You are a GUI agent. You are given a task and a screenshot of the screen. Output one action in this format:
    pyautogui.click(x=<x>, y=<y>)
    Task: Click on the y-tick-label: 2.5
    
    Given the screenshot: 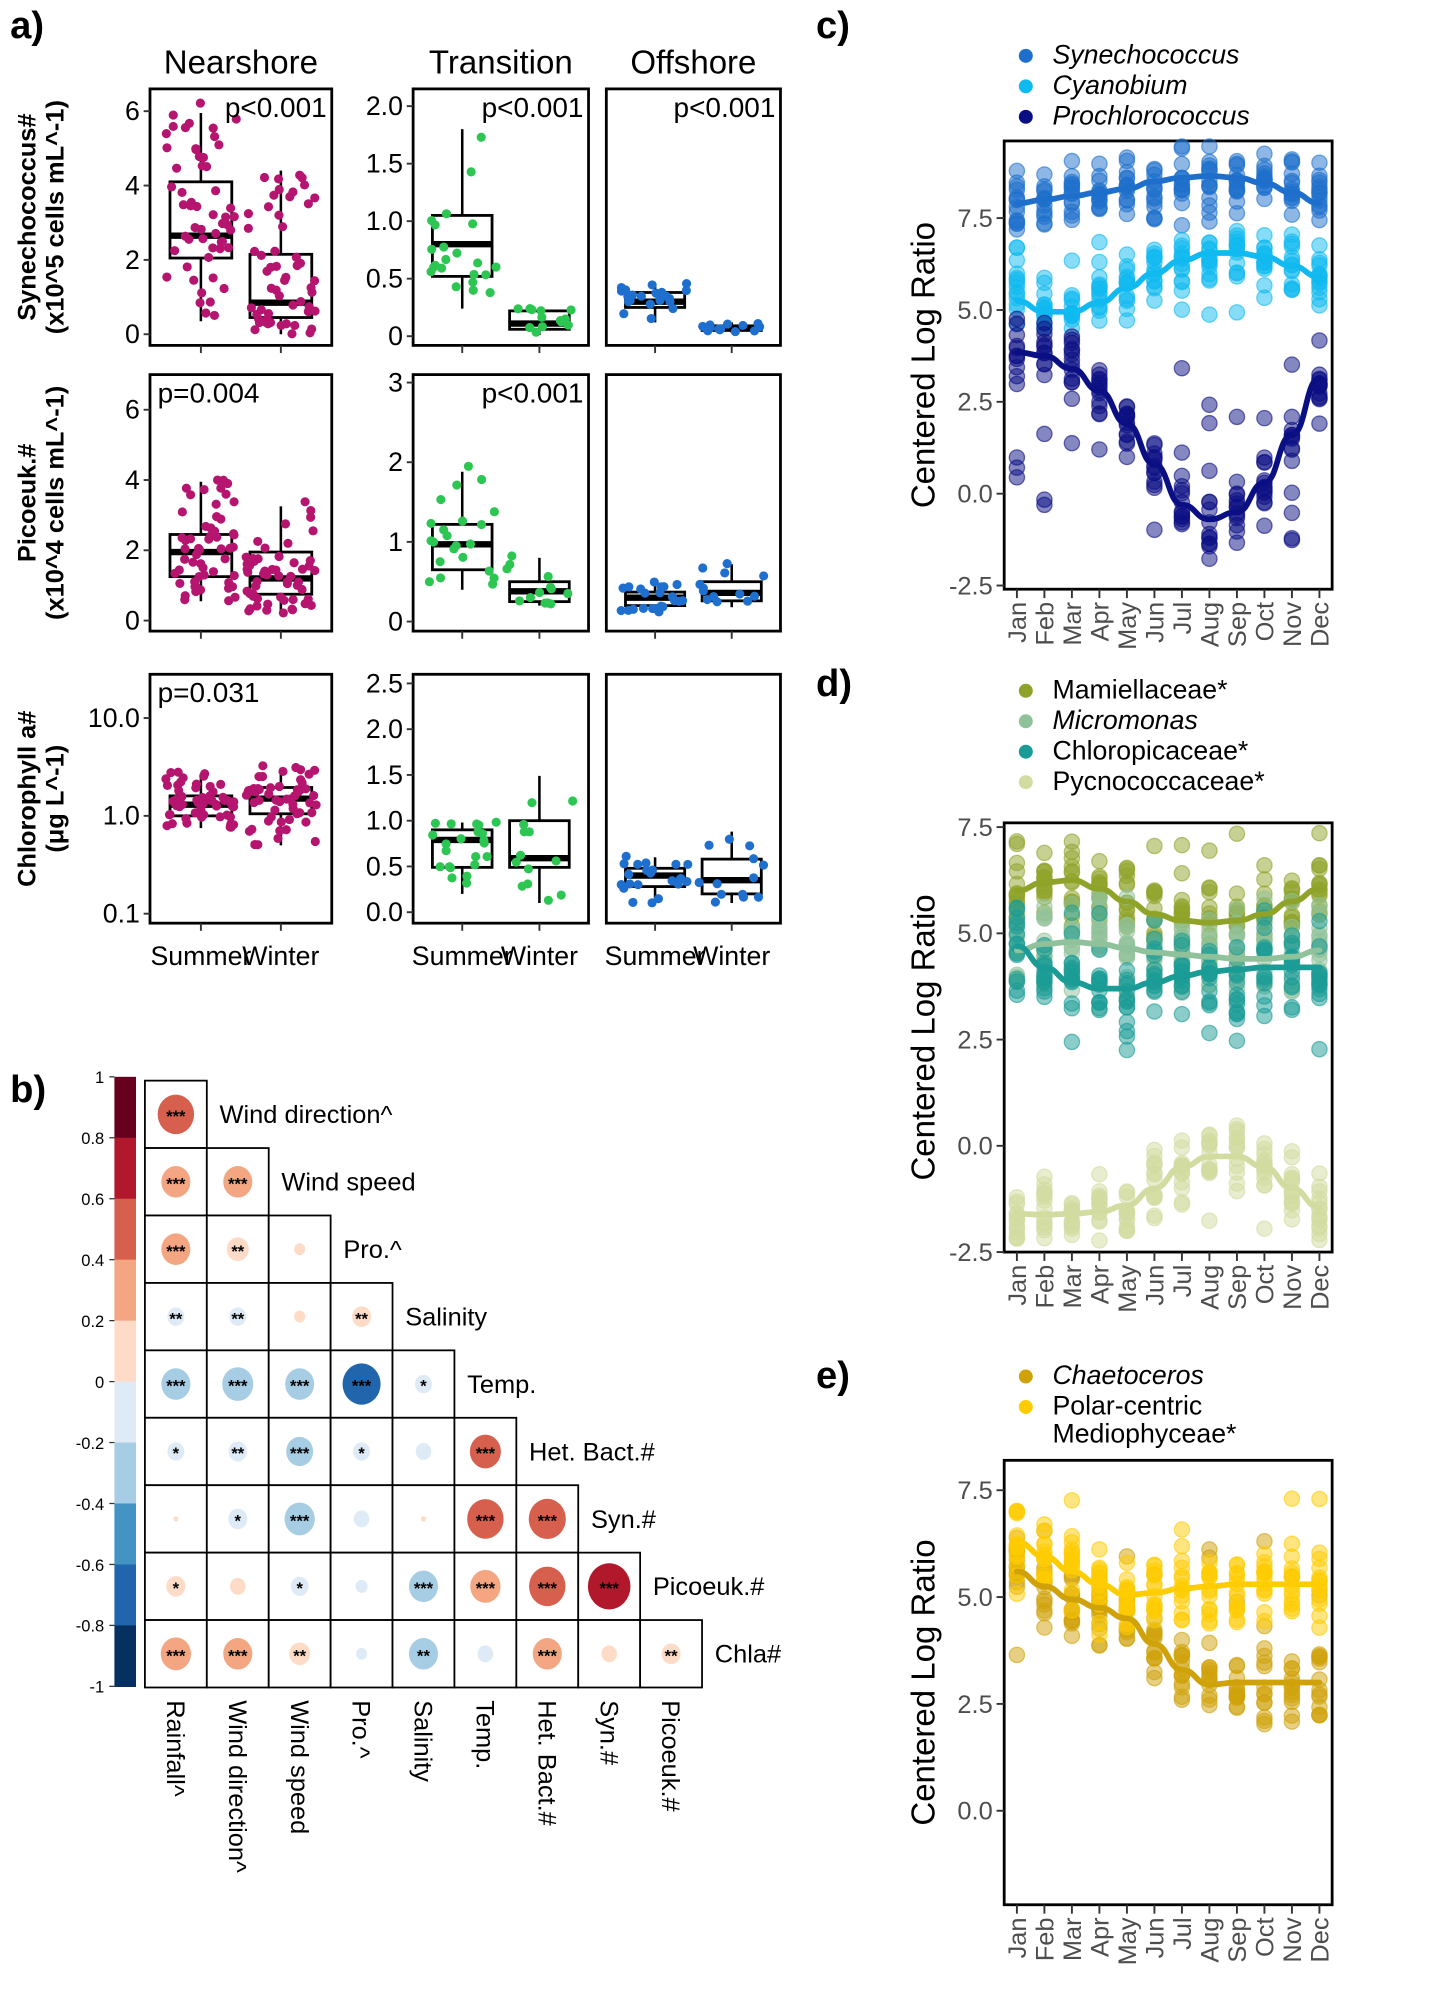 What is the action you would take?
    pyautogui.click(x=974, y=1705)
    